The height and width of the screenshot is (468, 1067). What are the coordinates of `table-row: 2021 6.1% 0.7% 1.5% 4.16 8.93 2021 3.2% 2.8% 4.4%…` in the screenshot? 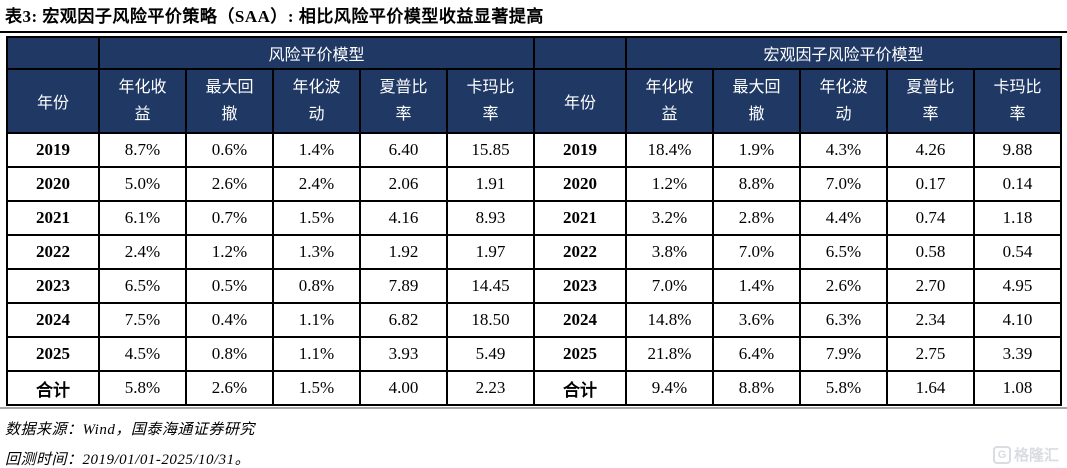 It's located at (534, 218).